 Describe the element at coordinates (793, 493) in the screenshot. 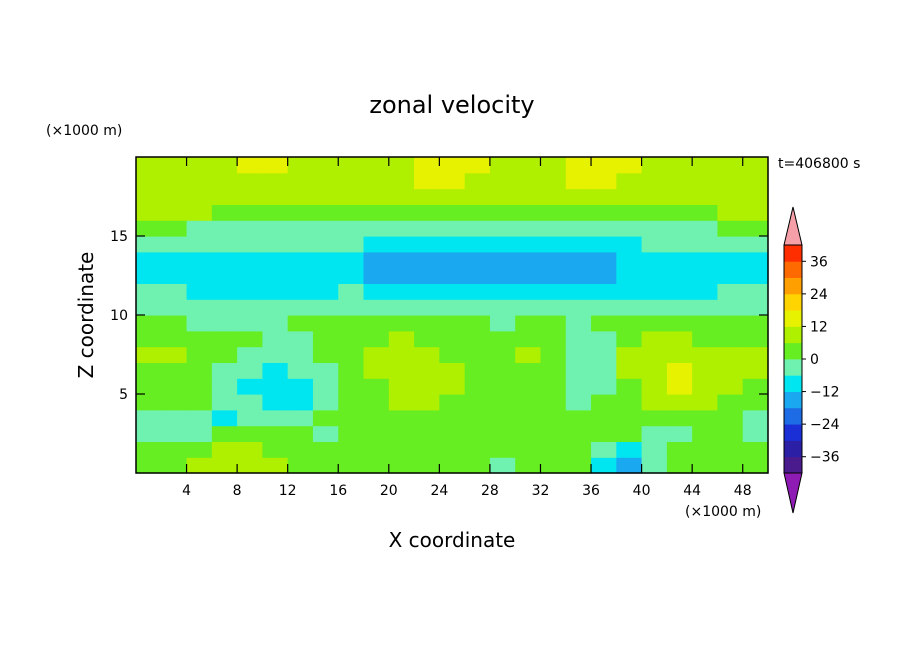

I see `colorbar-under-arrow` at that location.